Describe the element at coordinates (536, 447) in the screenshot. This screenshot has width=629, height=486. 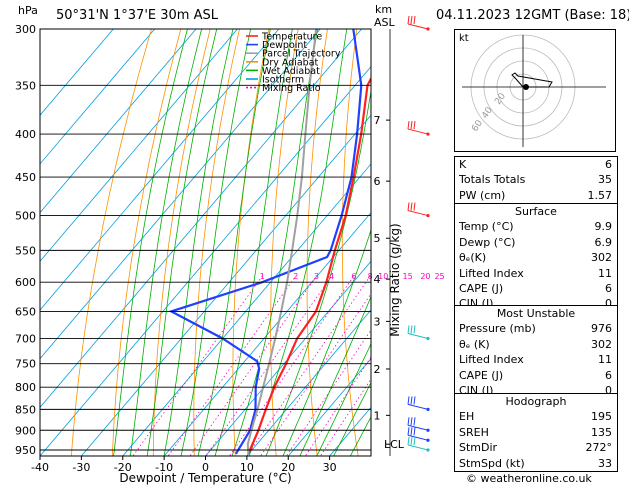
I see `hodograph-row: StmDir 272°` at that location.